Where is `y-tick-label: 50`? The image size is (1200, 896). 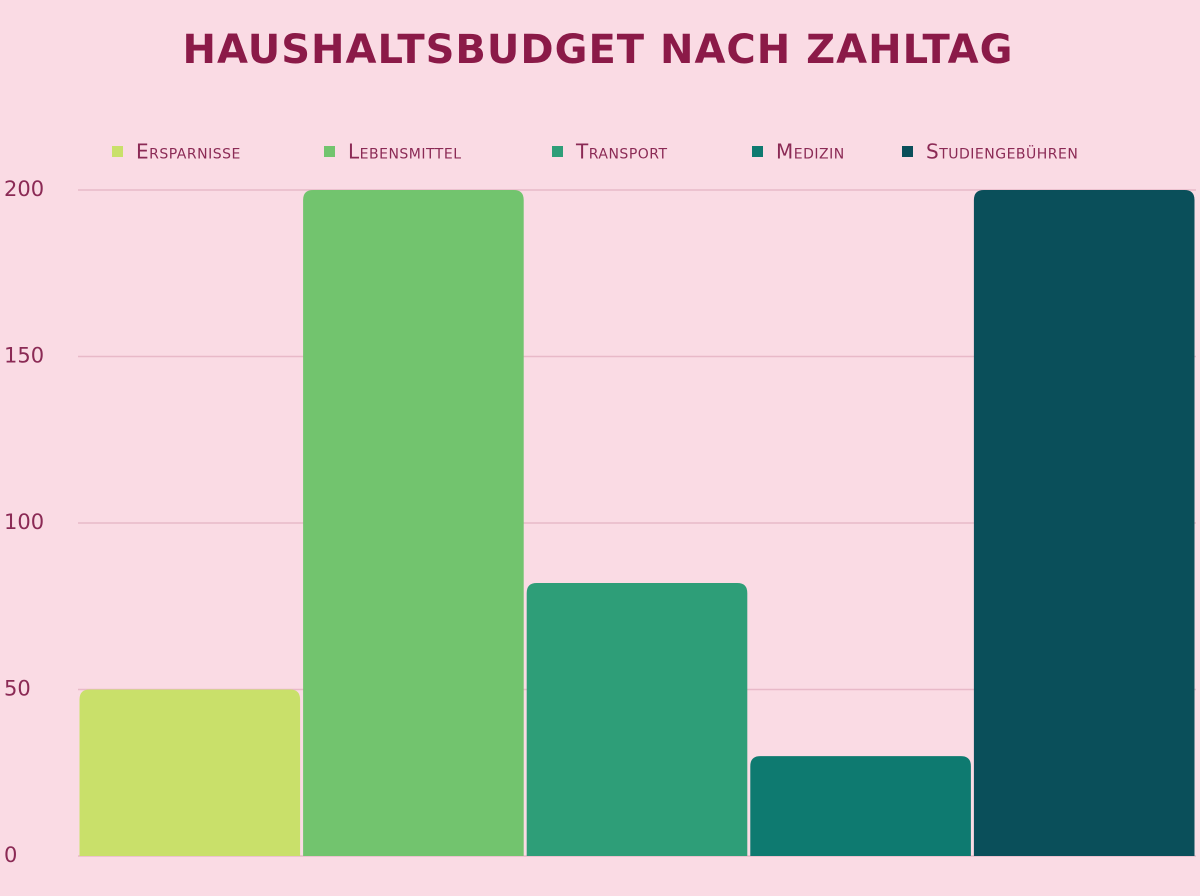
y-tick-label: 50 is located at coordinates (17, 689).